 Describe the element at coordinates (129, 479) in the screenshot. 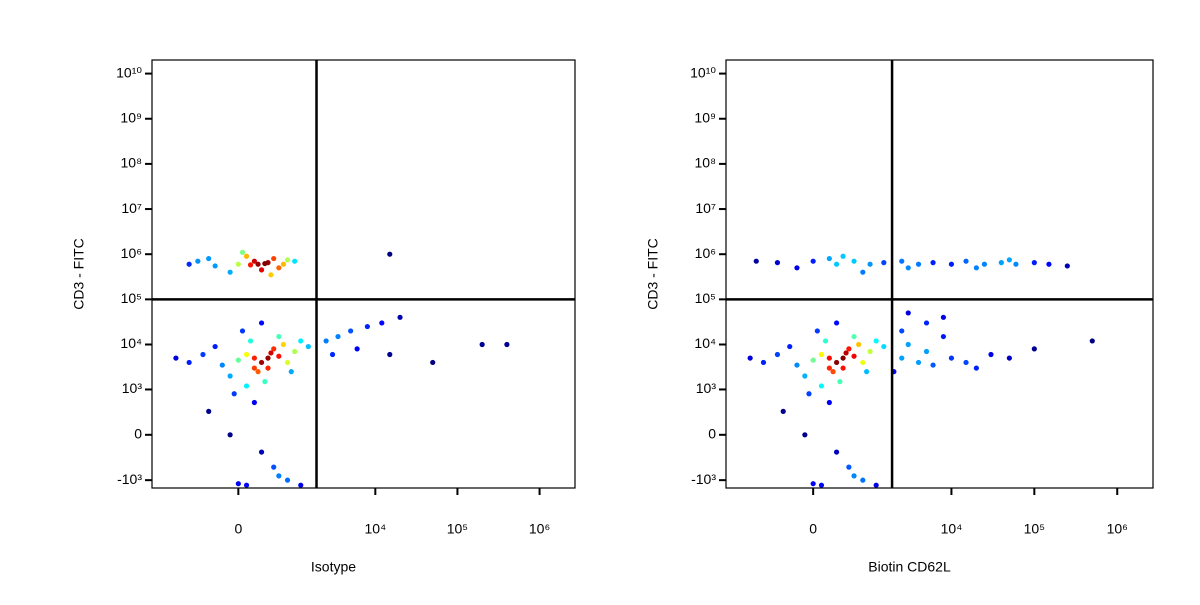

I see `y-tick-label: -10³` at that location.